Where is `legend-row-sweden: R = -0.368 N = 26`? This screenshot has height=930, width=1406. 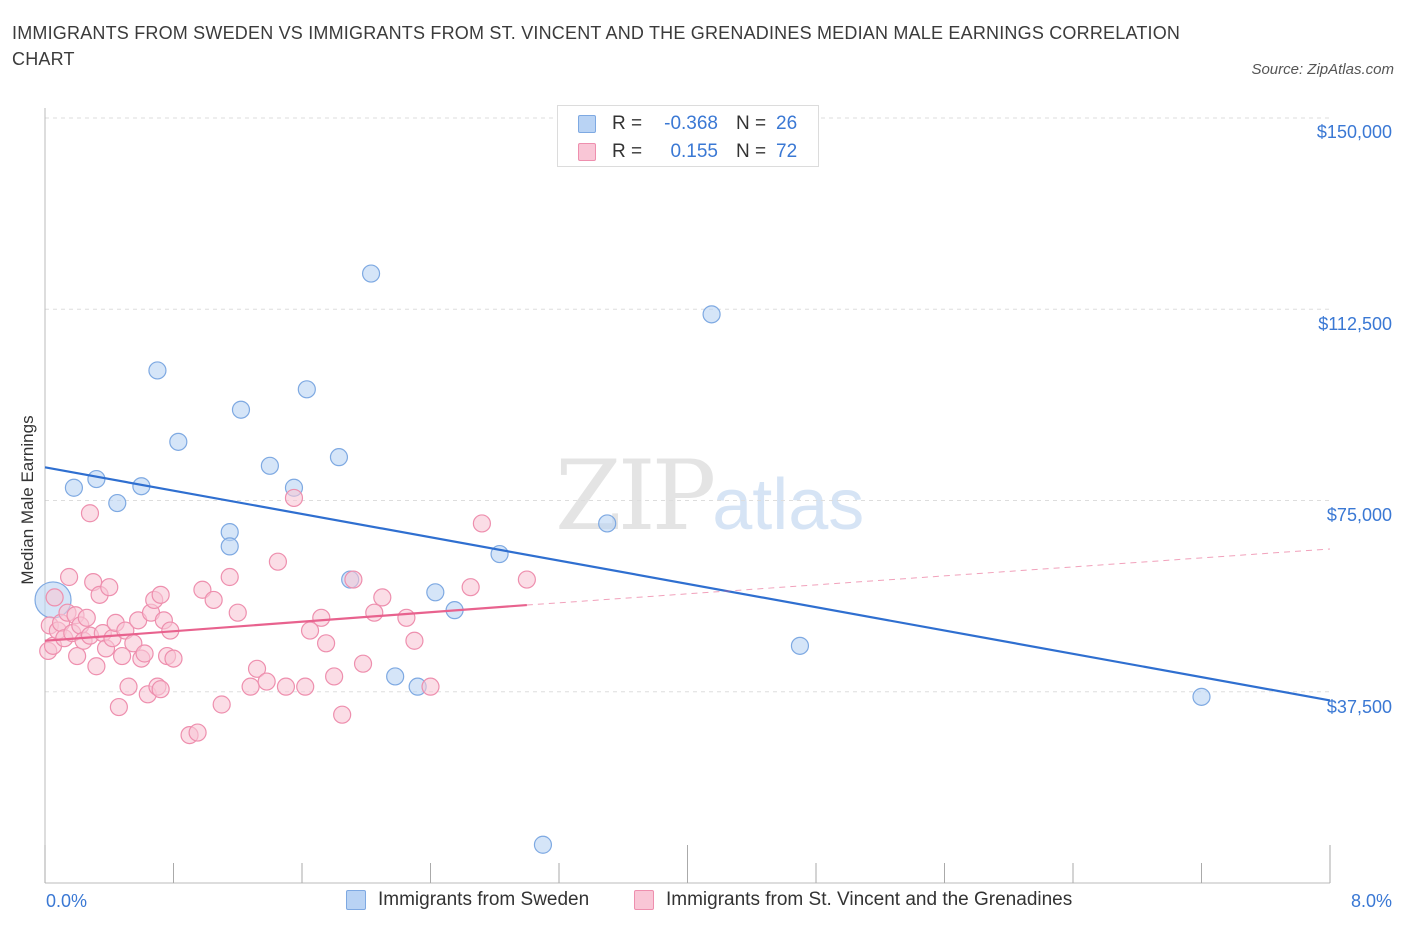 legend-row-sweden: R = -0.368 N = 26 is located at coordinates (687, 124).